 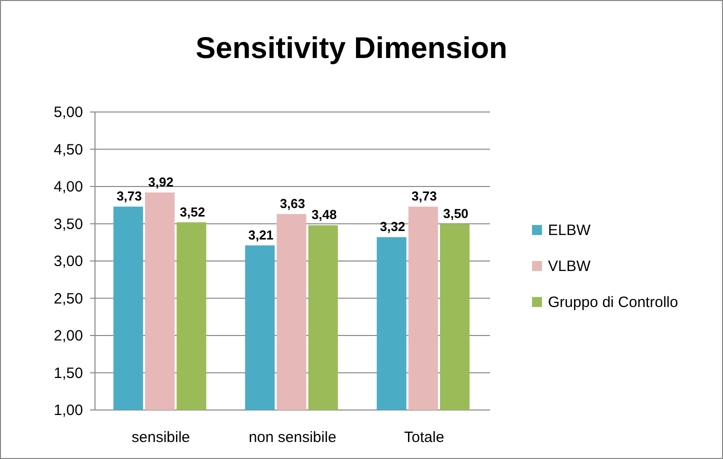 I want to click on y-tick-label: 5,00, so click(x=68, y=112).